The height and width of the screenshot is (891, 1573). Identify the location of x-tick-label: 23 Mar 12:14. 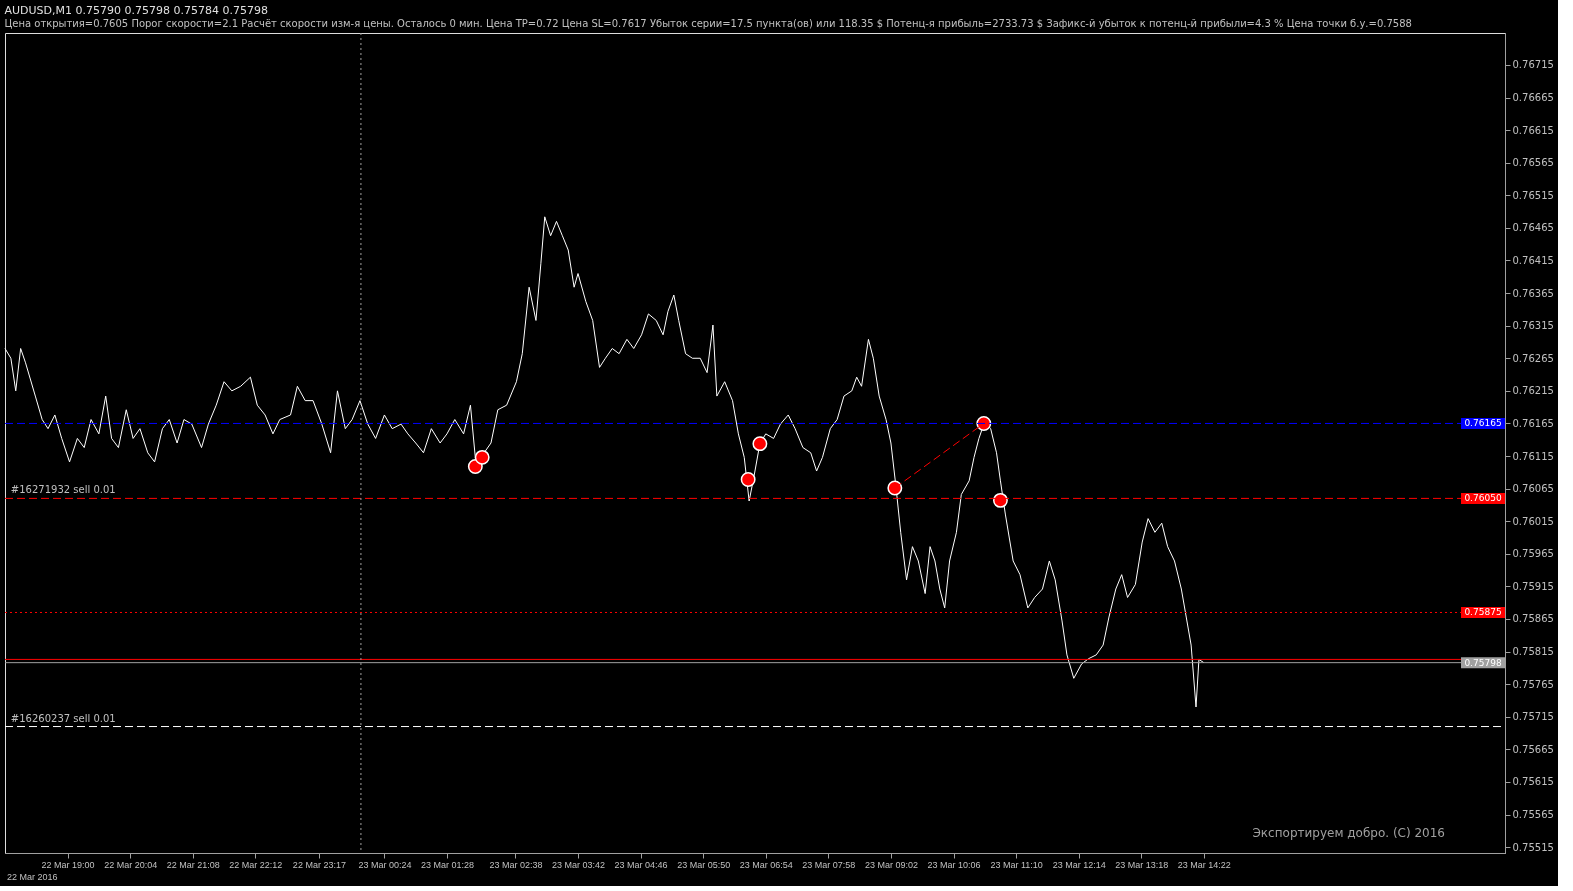
(1079, 864).